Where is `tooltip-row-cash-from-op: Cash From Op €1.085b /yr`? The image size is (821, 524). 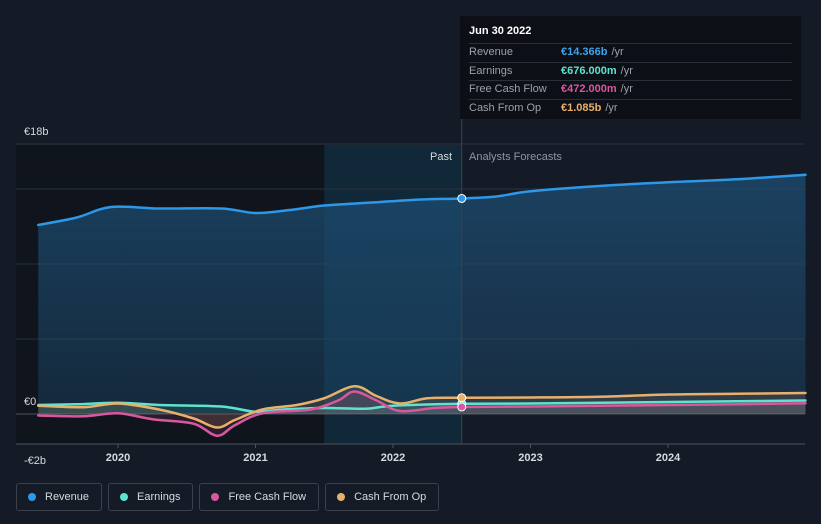 tooltip-row-cash-from-op: Cash From Op €1.085b /yr is located at coordinates (630, 108).